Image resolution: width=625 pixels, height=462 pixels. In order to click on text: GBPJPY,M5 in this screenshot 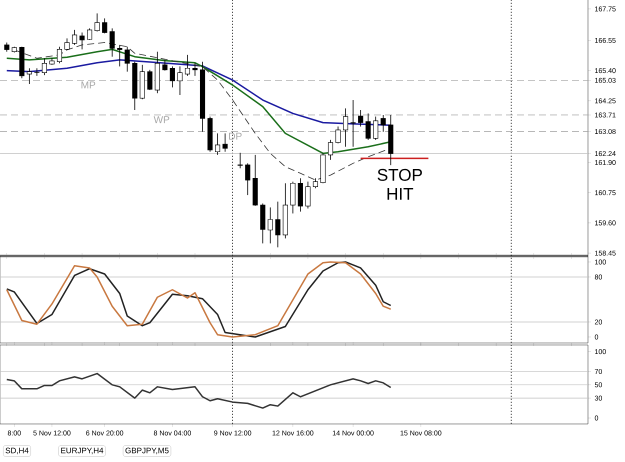, I will do `click(147, 451)`.